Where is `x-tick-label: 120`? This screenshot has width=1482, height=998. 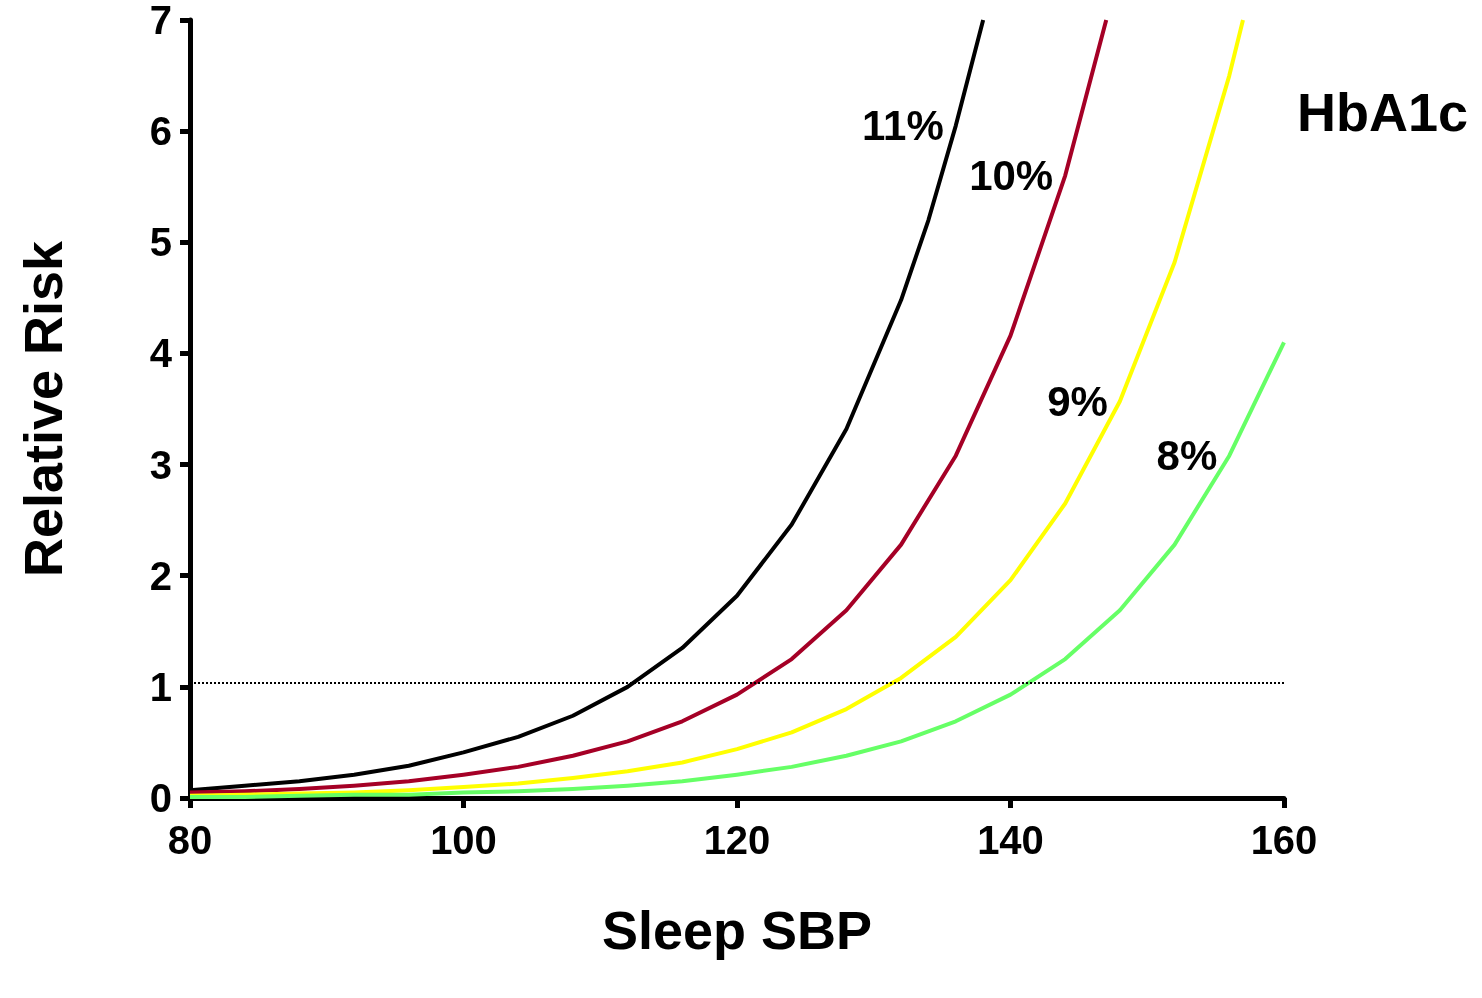
x-tick-label: 120 is located at coordinates (737, 840).